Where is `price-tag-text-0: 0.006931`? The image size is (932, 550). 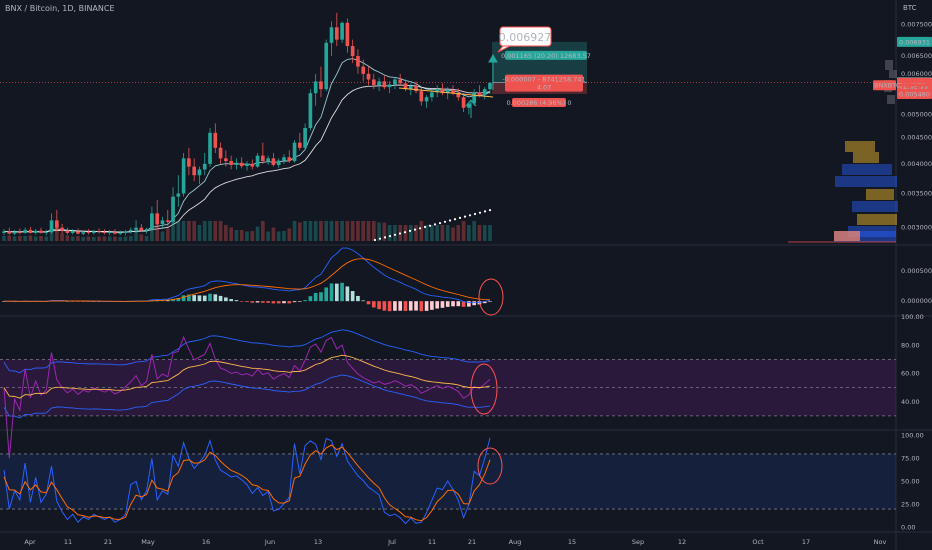 price-tag-text-0: 0.006931 is located at coordinates (914, 42).